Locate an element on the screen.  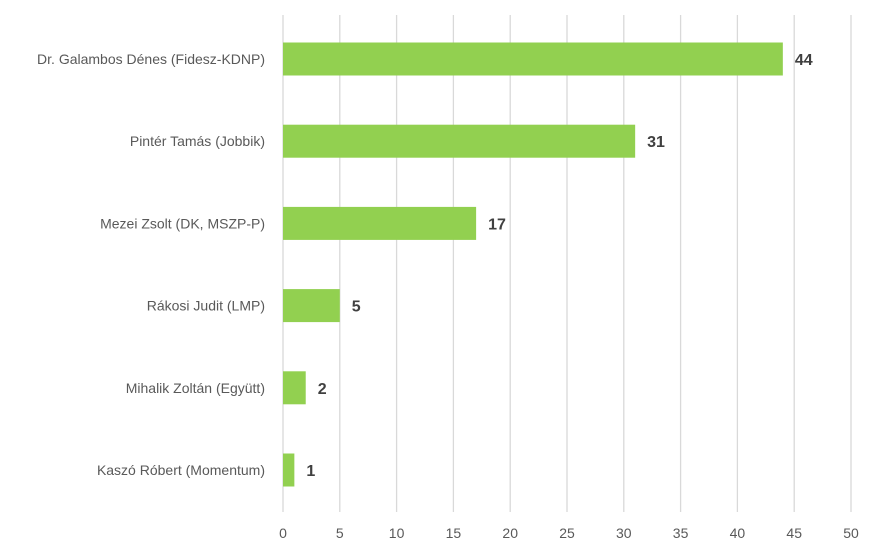
category-label: Mihalik Zoltán (Együtt) is located at coordinates (195, 388).